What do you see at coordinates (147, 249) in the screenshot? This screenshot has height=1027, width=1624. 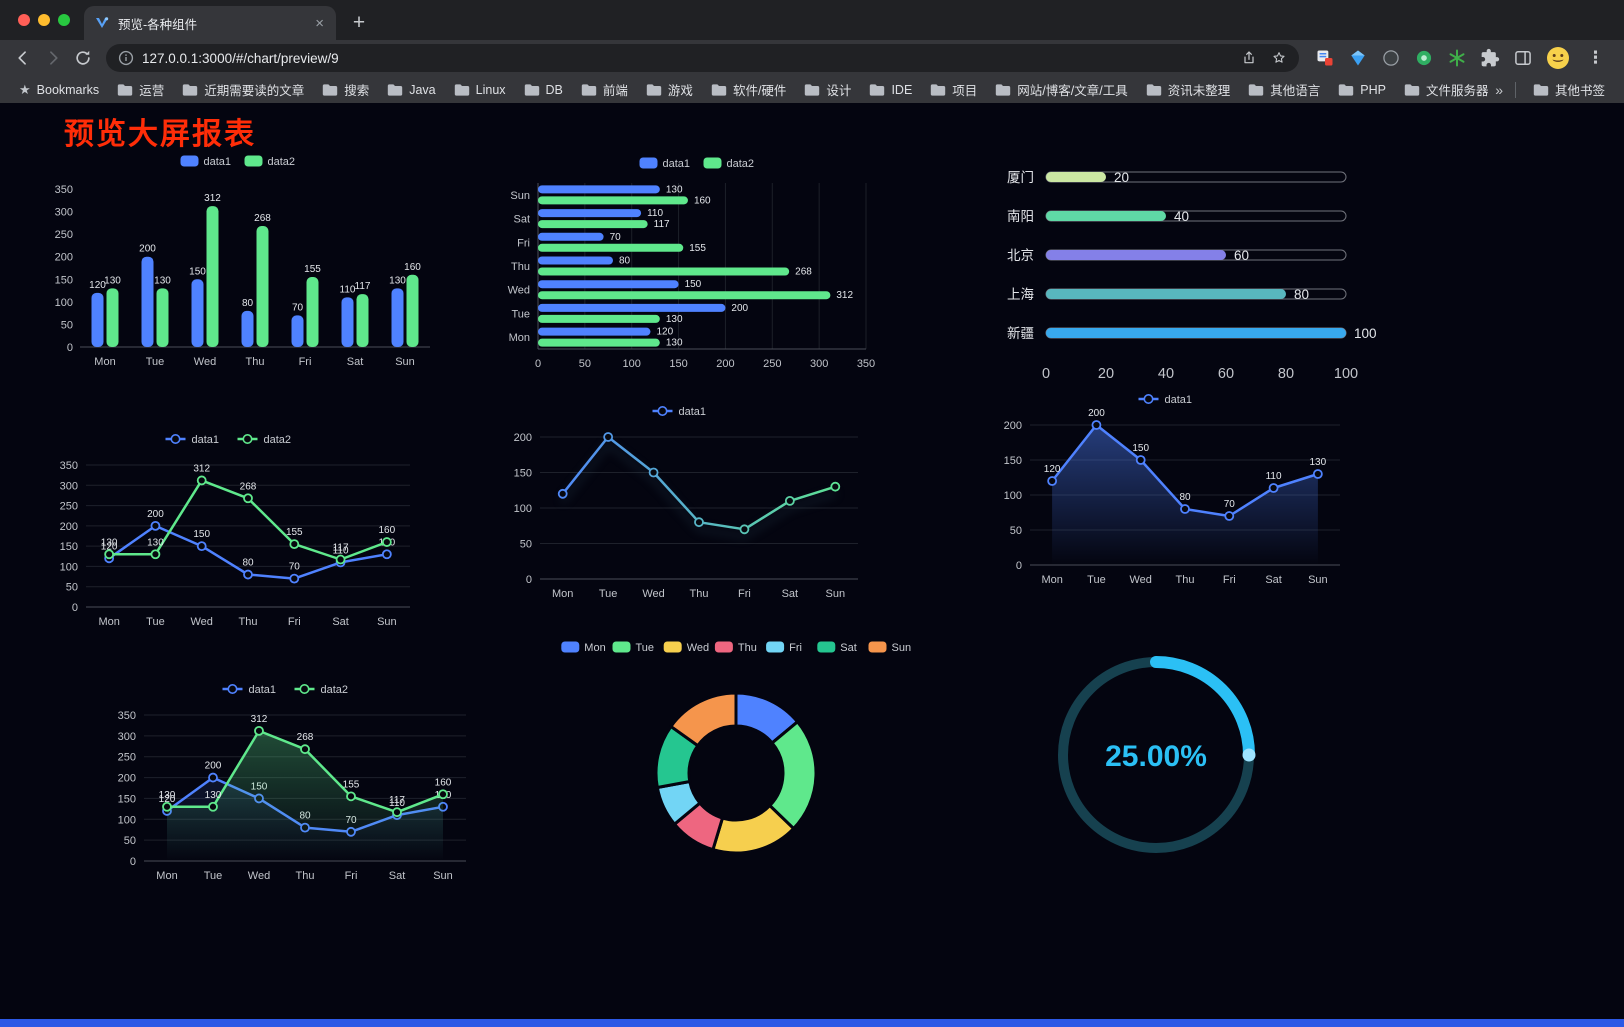 I see `svg-text: 200` at bounding box center [147, 249].